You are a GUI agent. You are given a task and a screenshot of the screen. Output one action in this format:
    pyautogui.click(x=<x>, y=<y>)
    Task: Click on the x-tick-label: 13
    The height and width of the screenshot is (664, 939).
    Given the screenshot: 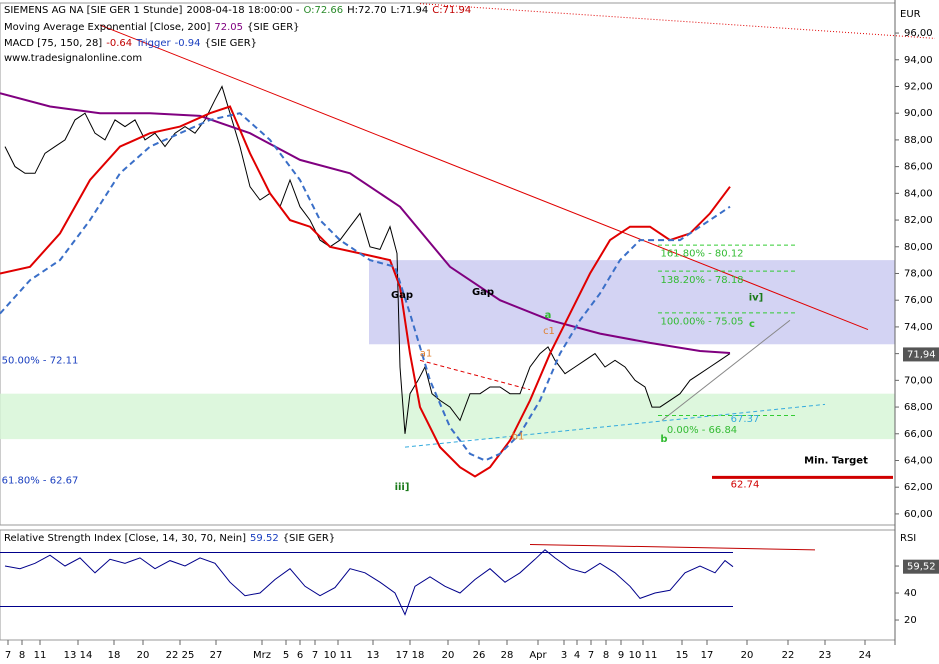 What is the action you would take?
    pyautogui.click(x=373, y=655)
    